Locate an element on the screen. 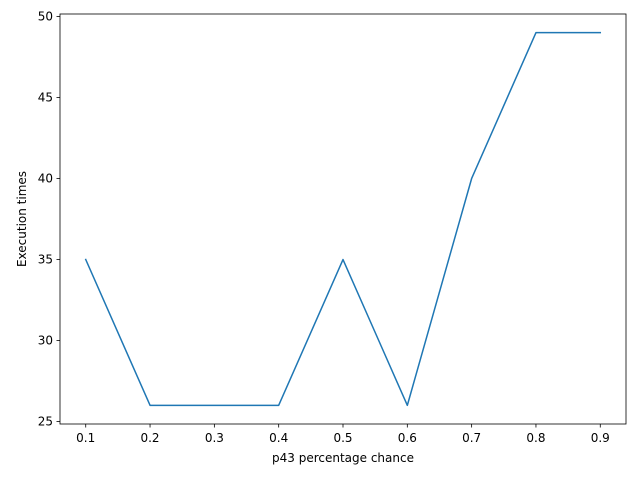 This screenshot has width=640, height=480. y-tick-label: 40 is located at coordinates (45, 178).